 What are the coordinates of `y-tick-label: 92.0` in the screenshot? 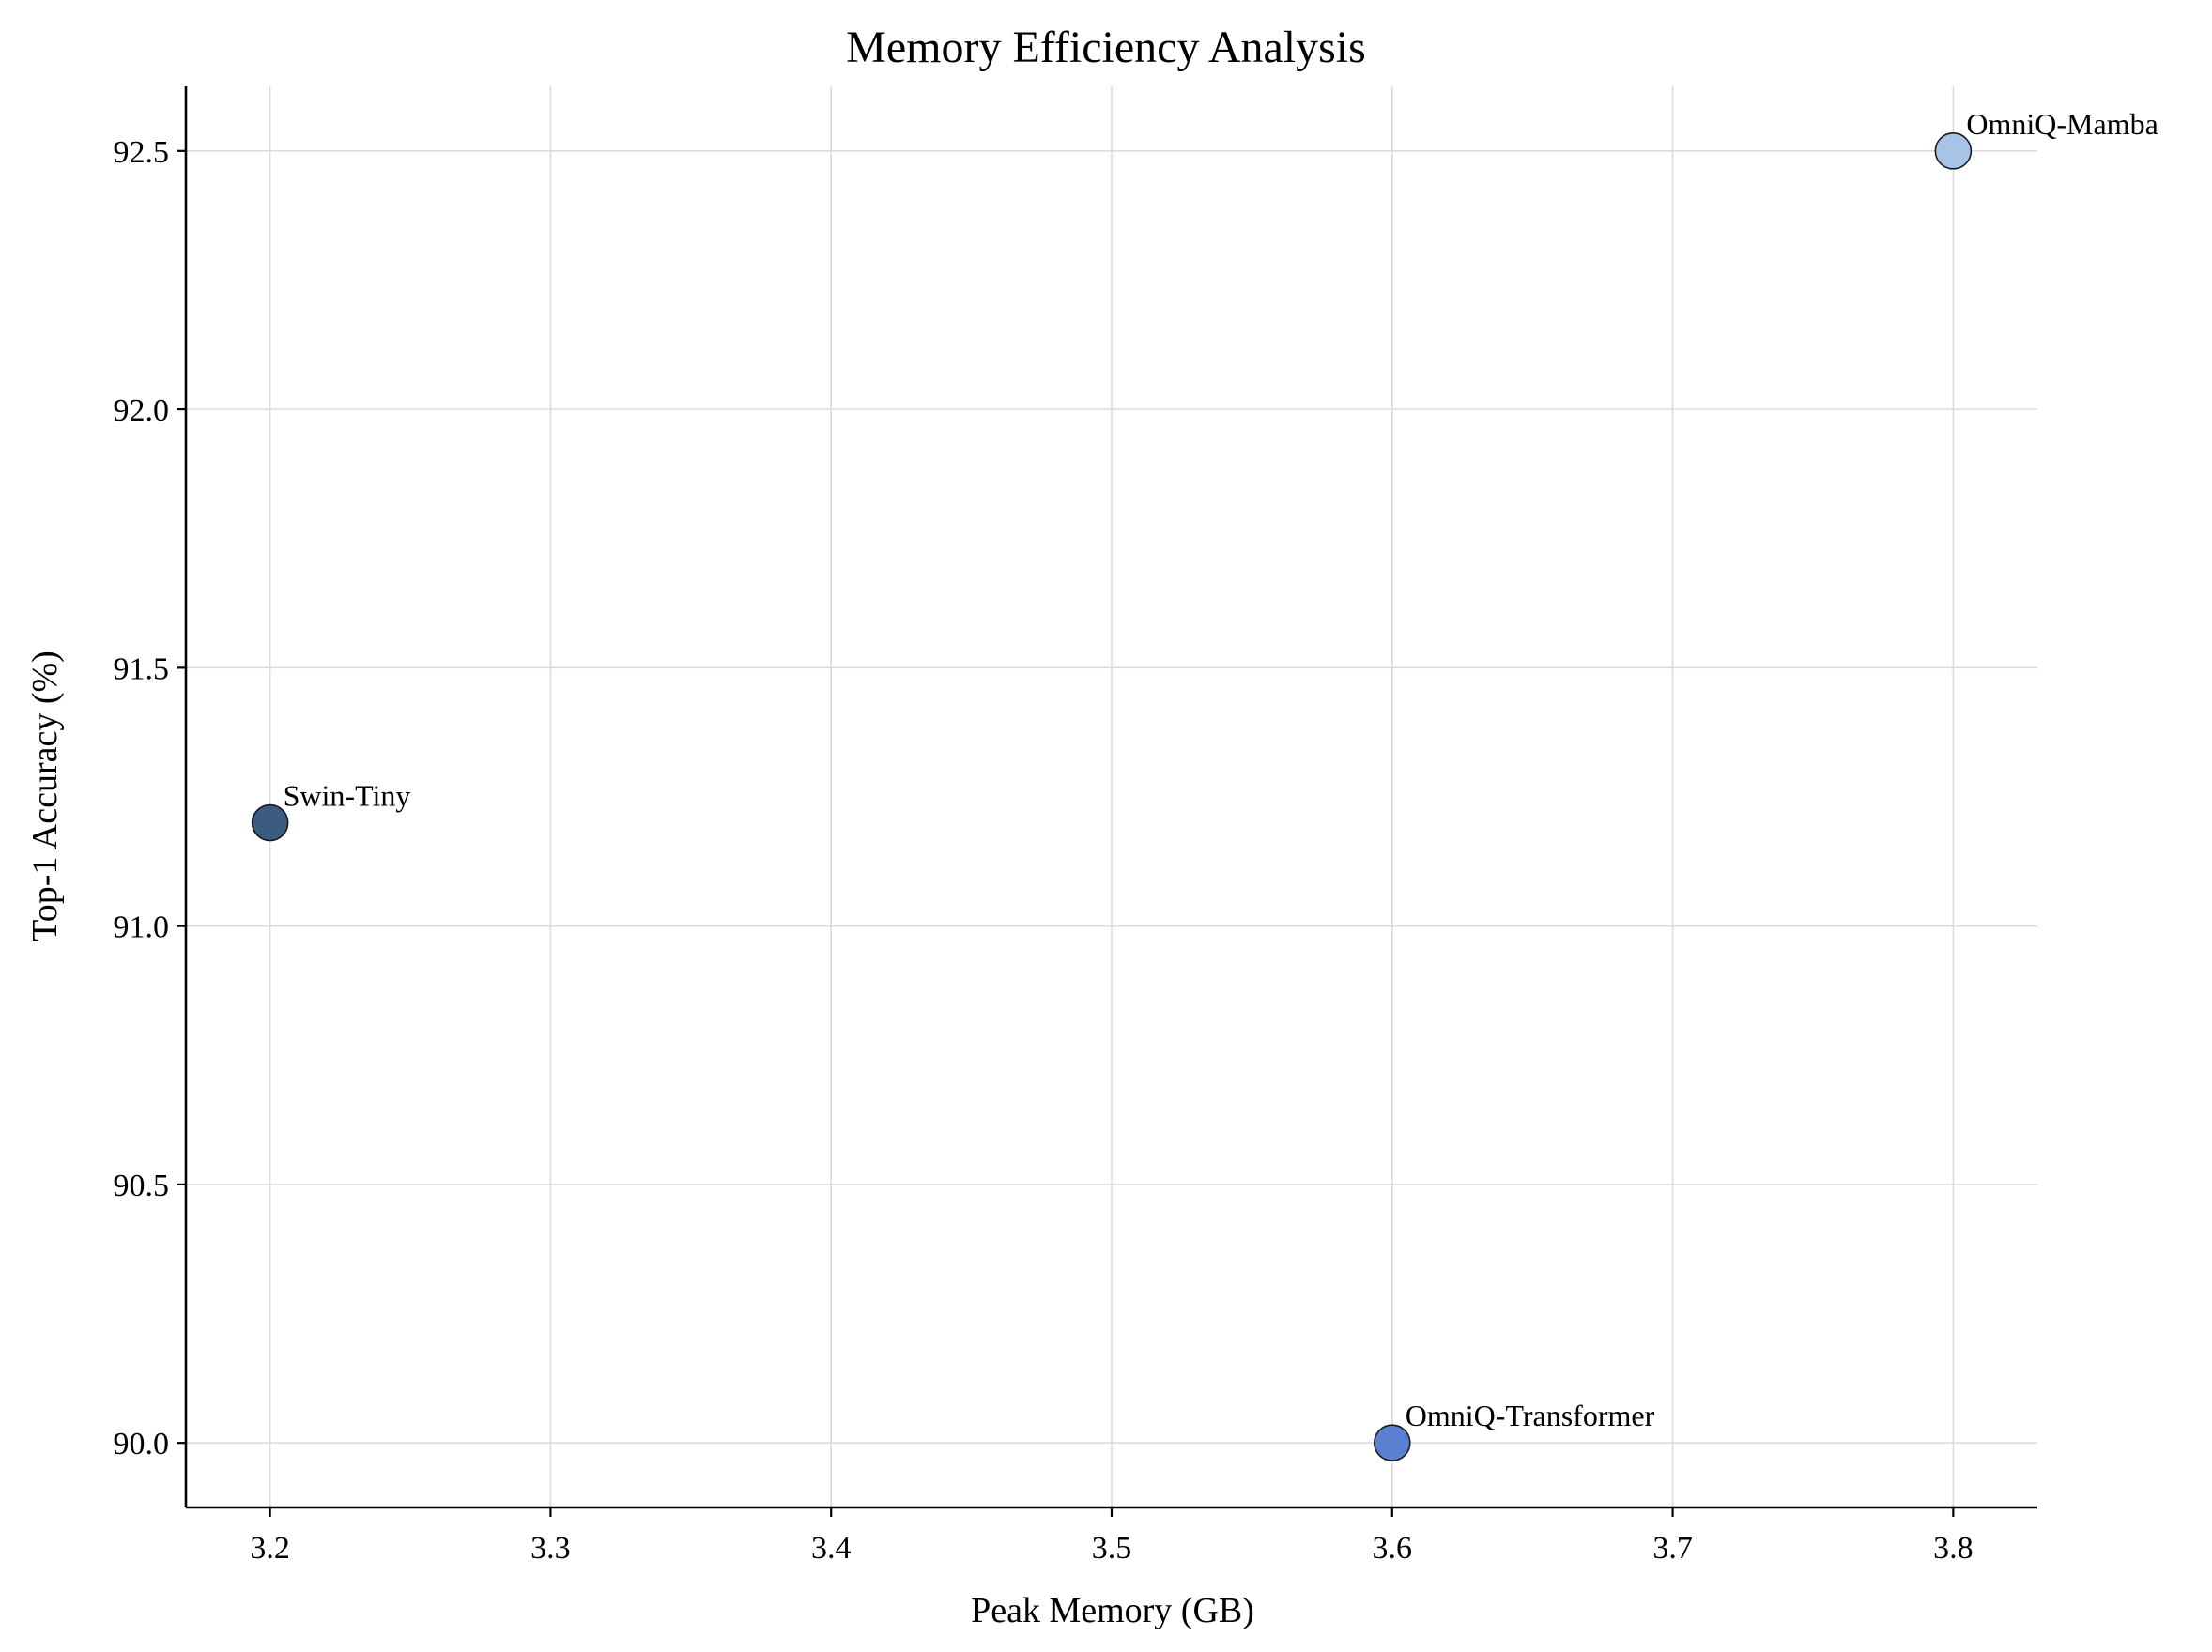 It's located at (142, 410).